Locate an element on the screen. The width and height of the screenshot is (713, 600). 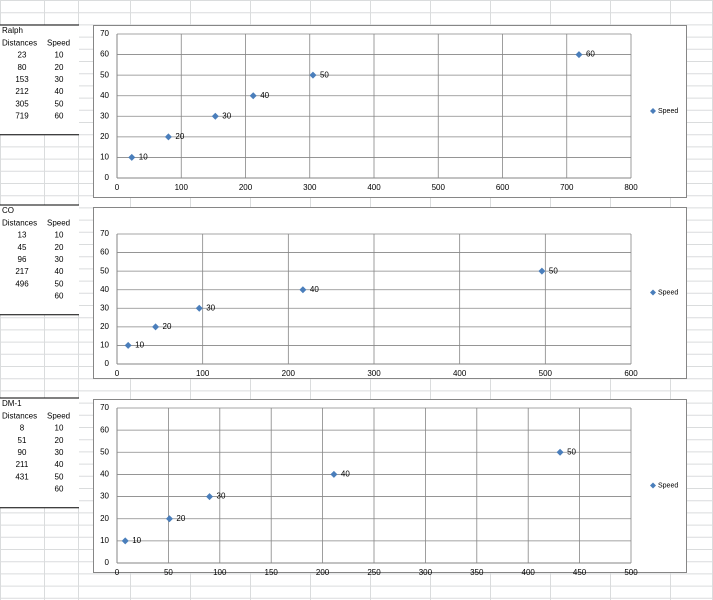
table-cell: 211 is located at coordinates (22, 464).